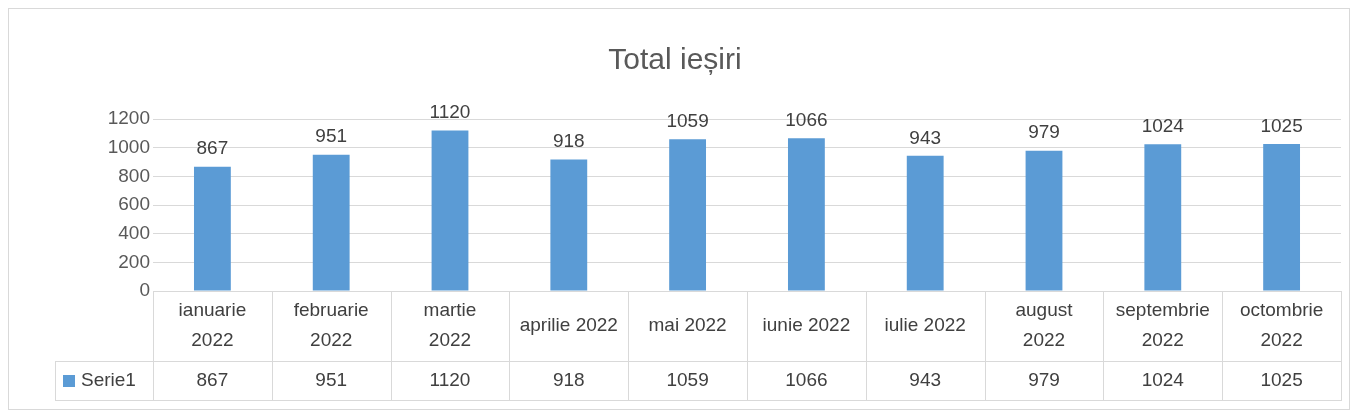 The image size is (1360, 420). I want to click on y-tick-label: 800, so click(134, 175).